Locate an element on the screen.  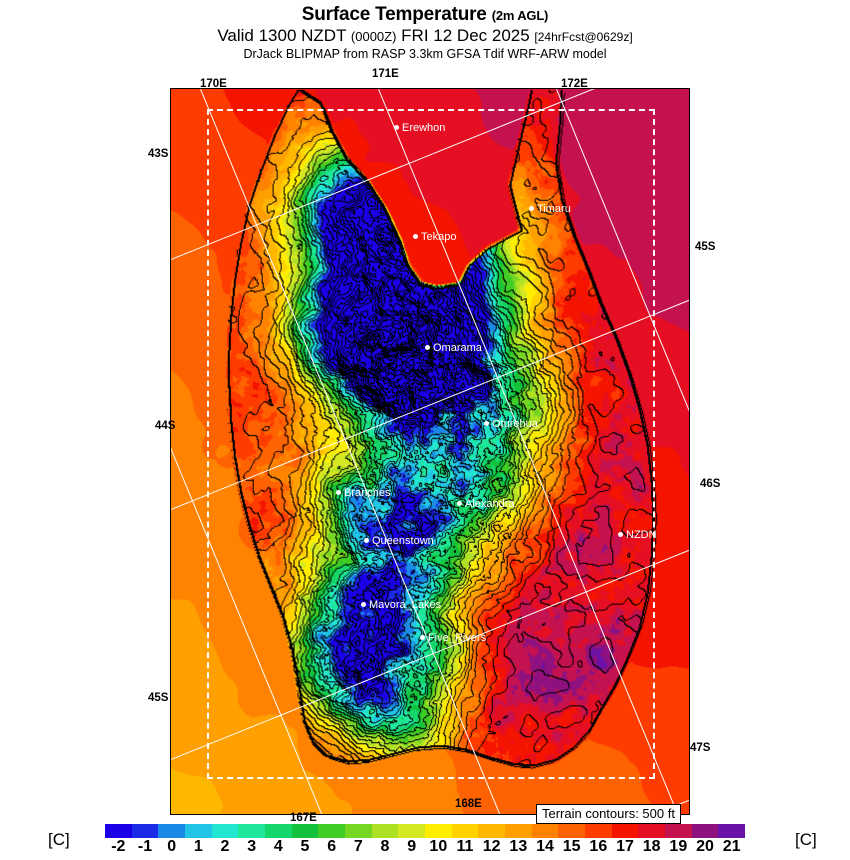
colorbar-tick-label: 20 is located at coordinates (705, 846).